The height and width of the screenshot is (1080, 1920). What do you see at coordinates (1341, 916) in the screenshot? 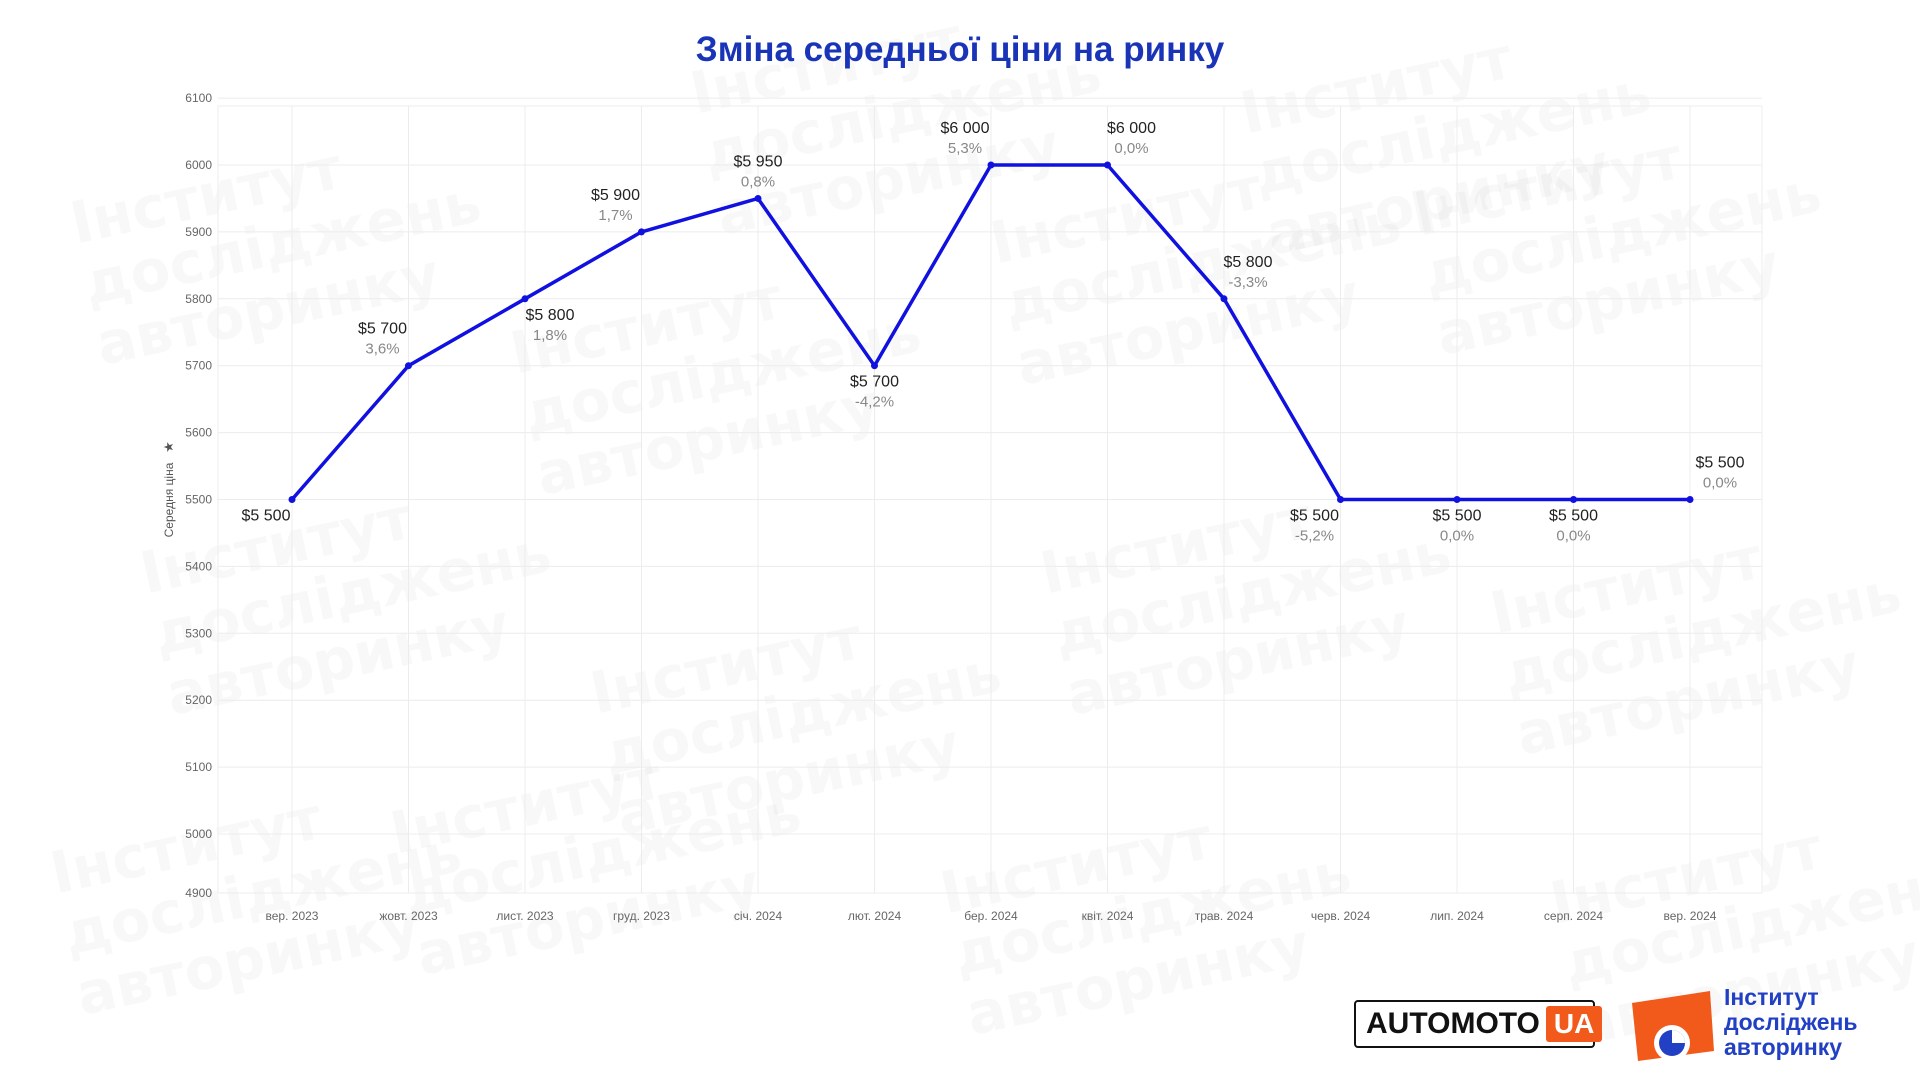
I see `x-tick-label: черв. 2024` at bounding box center [1341, 916].